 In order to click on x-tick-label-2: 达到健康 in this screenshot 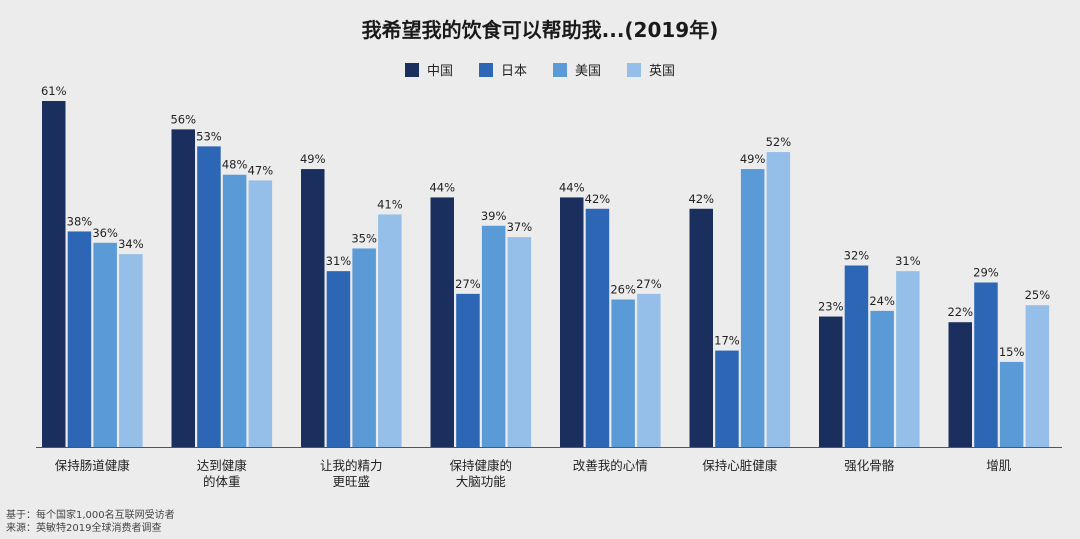, I will do `click(222, 465)`.